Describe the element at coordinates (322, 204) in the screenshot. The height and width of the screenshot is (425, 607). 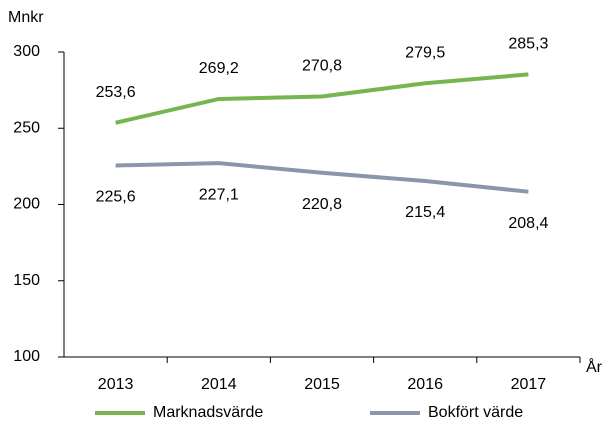
I see `data-label: 220,8` at that location.